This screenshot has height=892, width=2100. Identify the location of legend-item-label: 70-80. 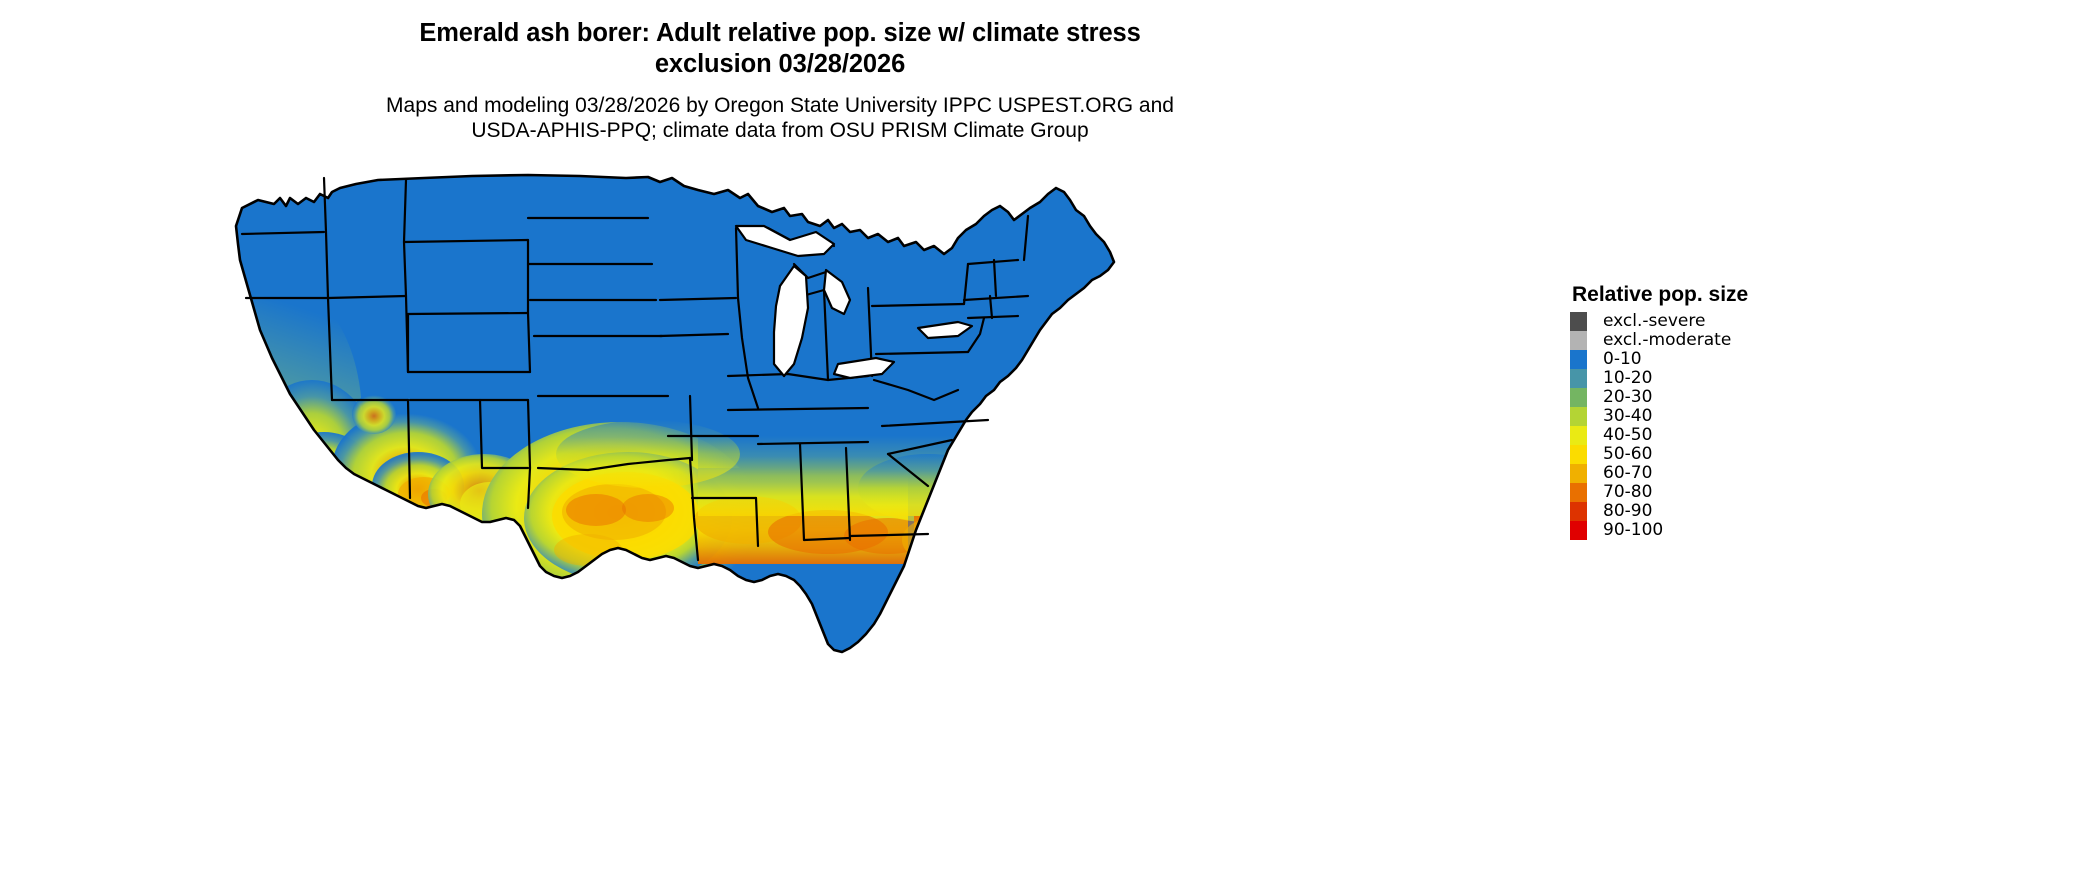
(1628, 492).